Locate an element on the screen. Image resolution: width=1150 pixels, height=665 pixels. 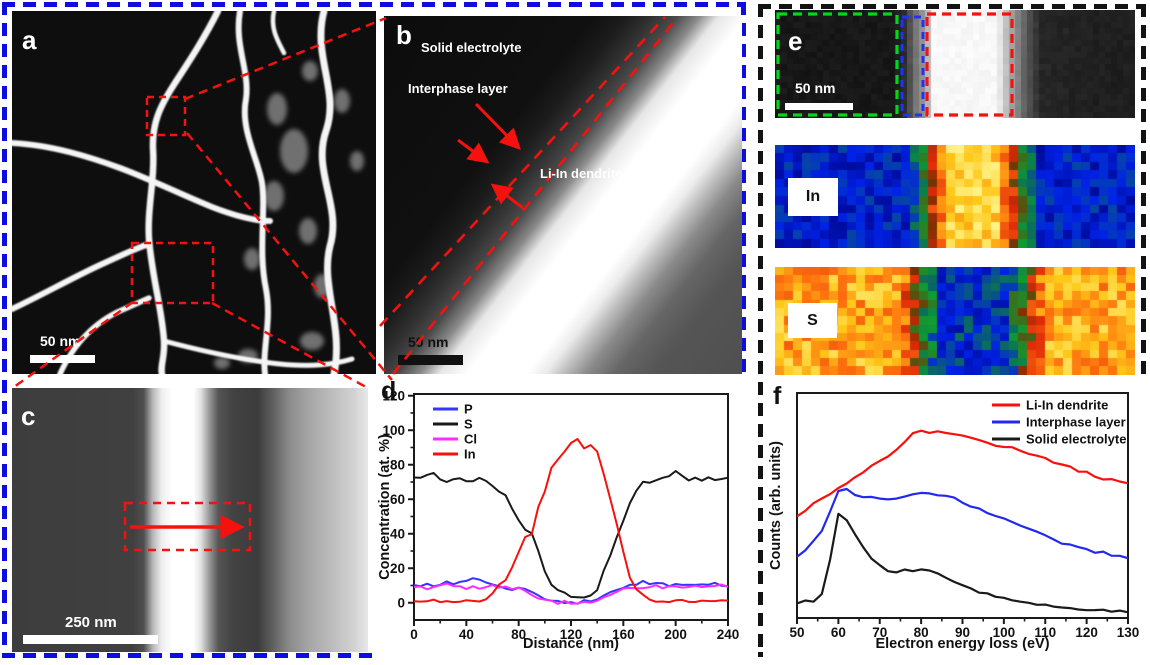
in-map-label: In is located at coordinates (813, 197).